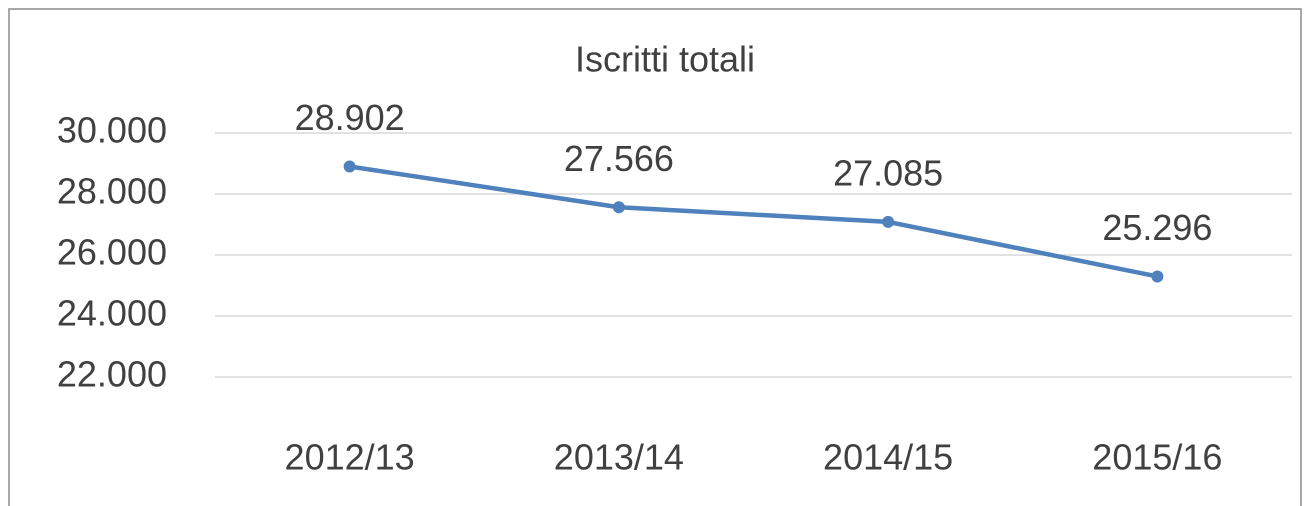 Image resolution: width=1309 pixels, height=506 pixels. I want to click on line, so click(753, 221).